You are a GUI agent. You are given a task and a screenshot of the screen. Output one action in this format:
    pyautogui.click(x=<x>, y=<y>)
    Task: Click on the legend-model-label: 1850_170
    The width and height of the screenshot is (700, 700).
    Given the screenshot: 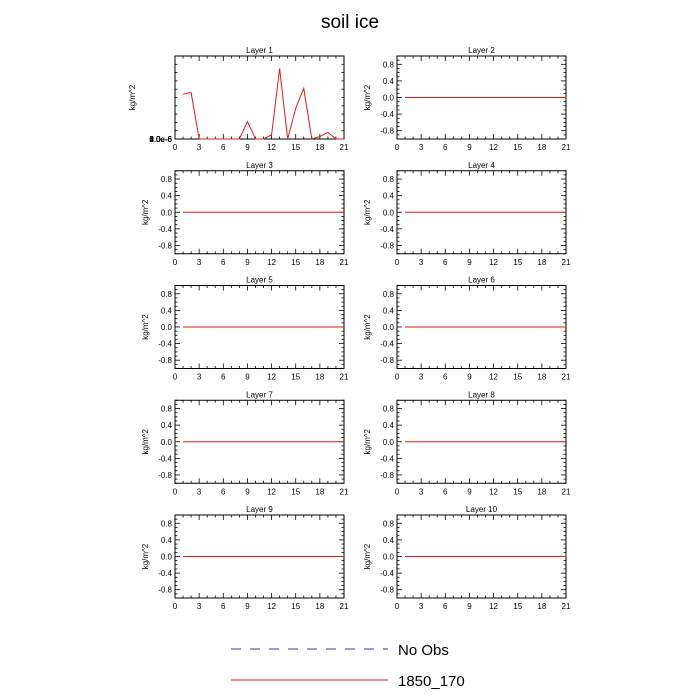 What is the action you would take?
    pyautogui.click(x=431, y=681)
    